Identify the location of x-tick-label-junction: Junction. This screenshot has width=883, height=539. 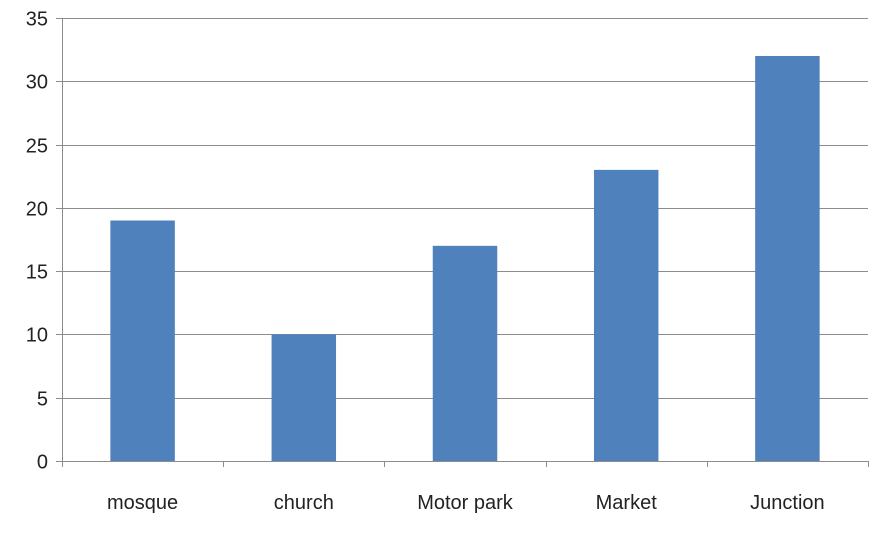
(787, 503).